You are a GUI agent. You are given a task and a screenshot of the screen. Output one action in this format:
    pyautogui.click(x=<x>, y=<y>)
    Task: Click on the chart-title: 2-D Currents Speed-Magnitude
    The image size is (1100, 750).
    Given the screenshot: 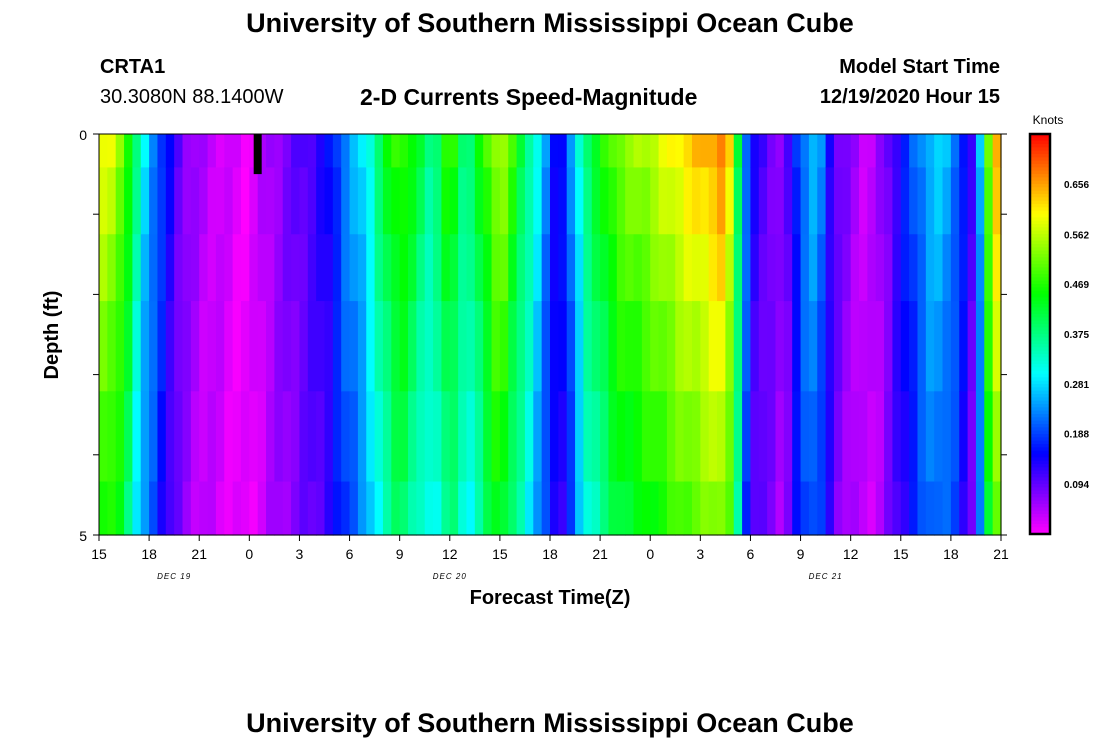 What is the action you would take?
    pyautogui.click(x=529, y=97)
    